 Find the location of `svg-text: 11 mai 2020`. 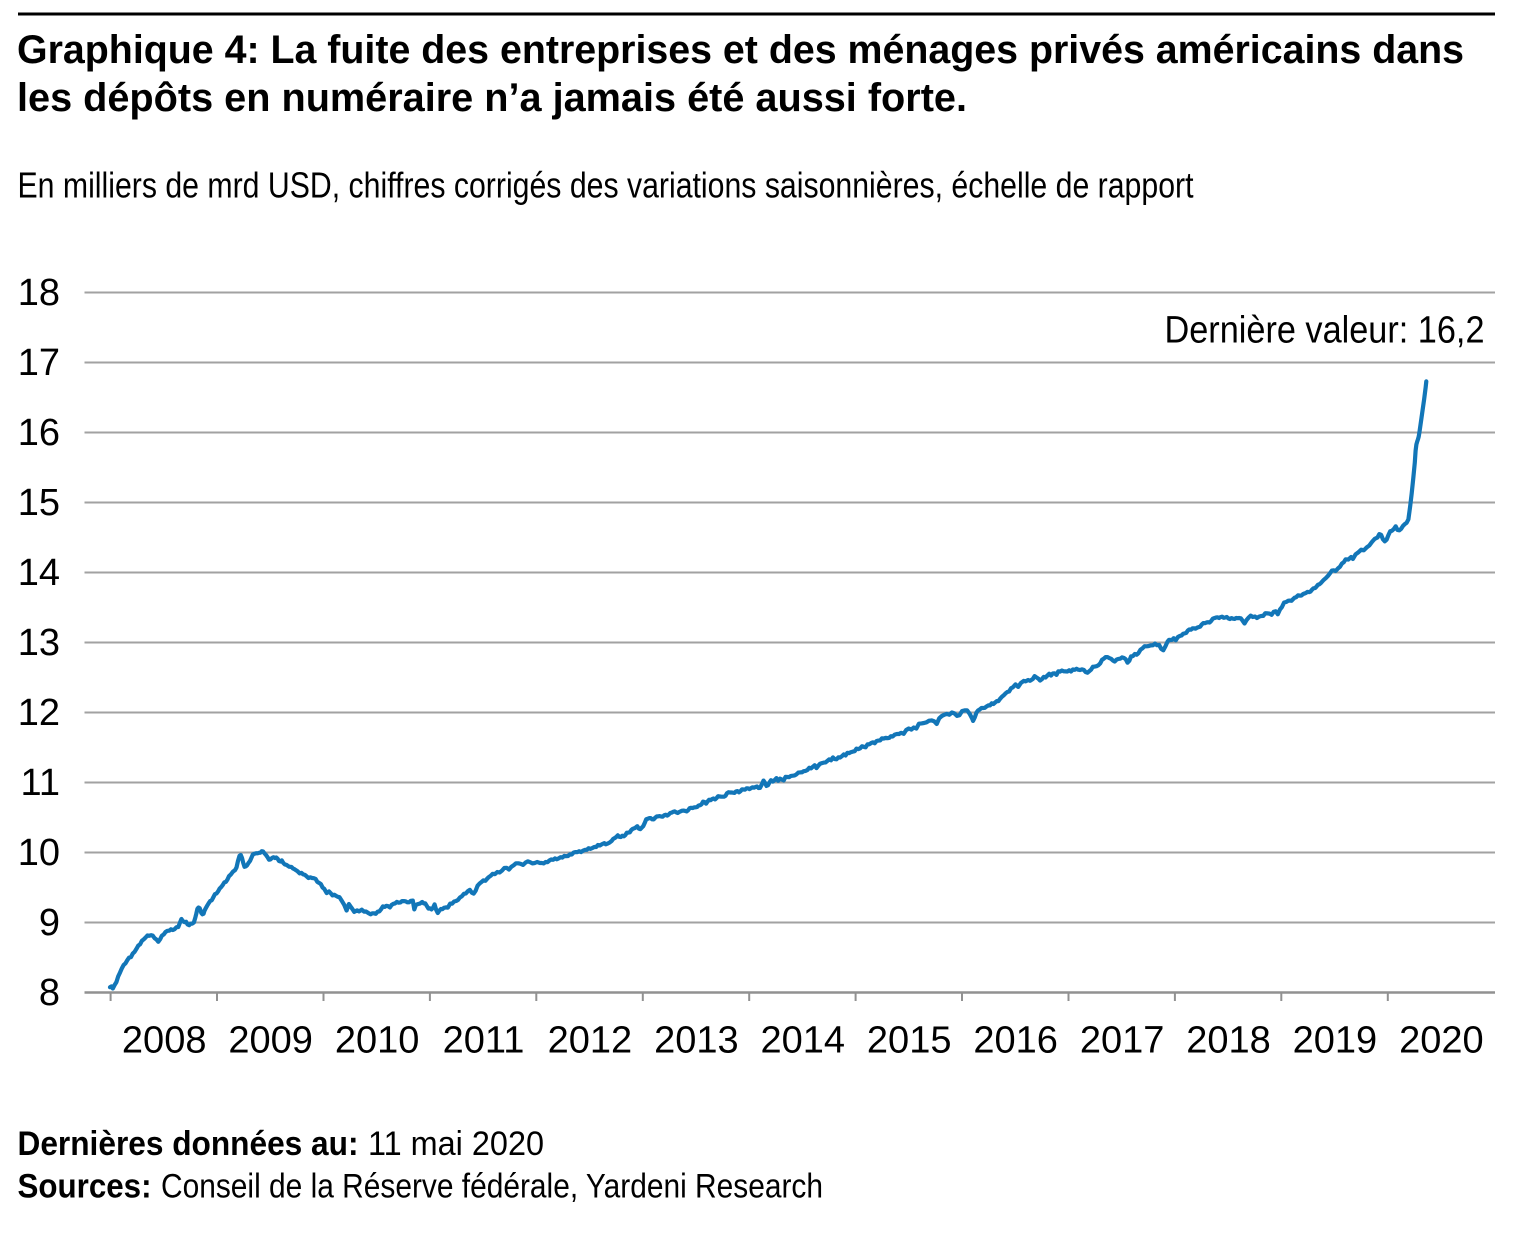

svg-text: 11 mai 2020 is located at coordinates (456, 1144).